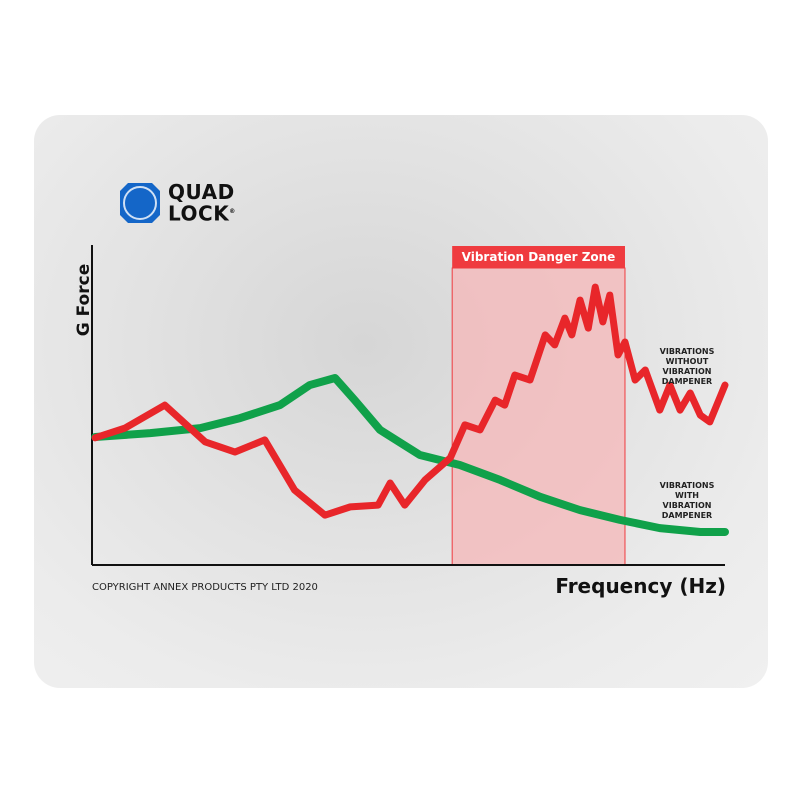 The width and height of the screenshot is (800, 800). What do you see at coordinates (84, 300) in the screenshot?
I see `y-axis-label: G Force` at bounding box center [84, 300].